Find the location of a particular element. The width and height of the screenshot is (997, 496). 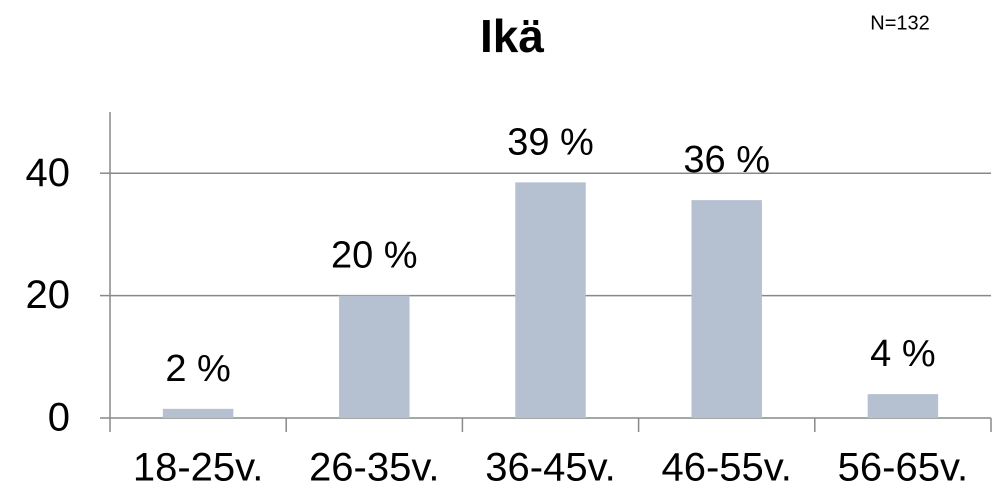

value-label: 36 % is located at coordinates (726, 160).